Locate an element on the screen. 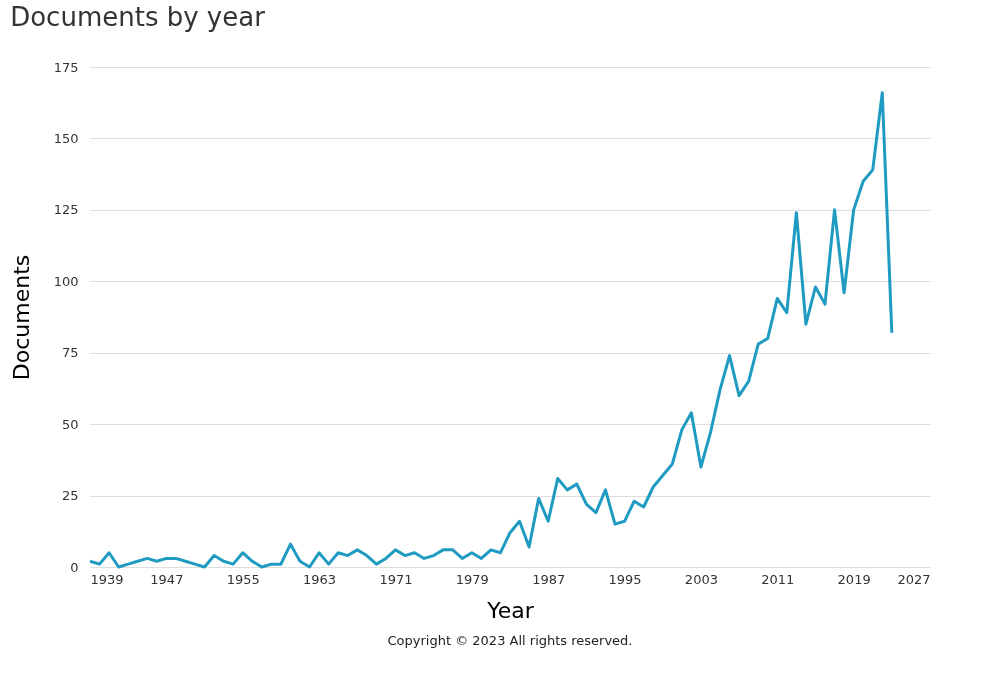 This screenshot has height=680, width=1005. y-tick-label: 75 is located at coordinates (70, 353).